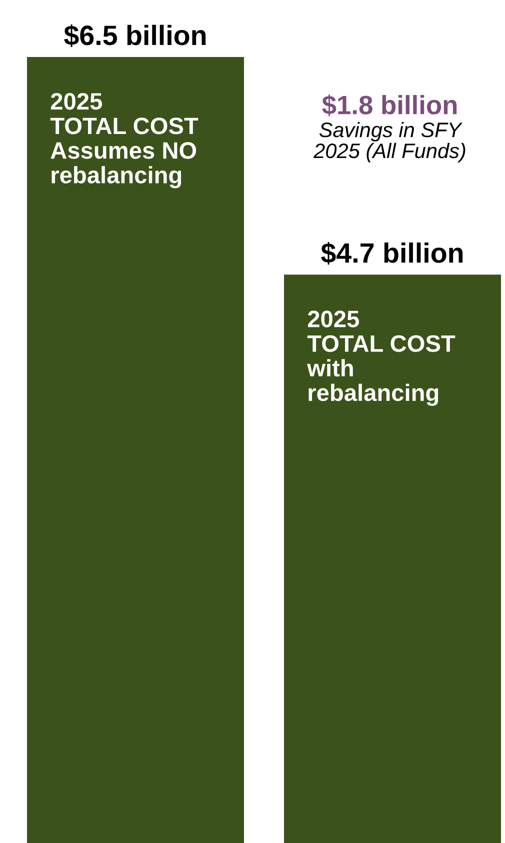 The width and height of the screenshot is (505, 843). What do you see at coordinates (381, 358) in the screenshot?
I see `x-tick-label: 2025 TOTAL COST with rebalancing` at bounding box center [381, 358].